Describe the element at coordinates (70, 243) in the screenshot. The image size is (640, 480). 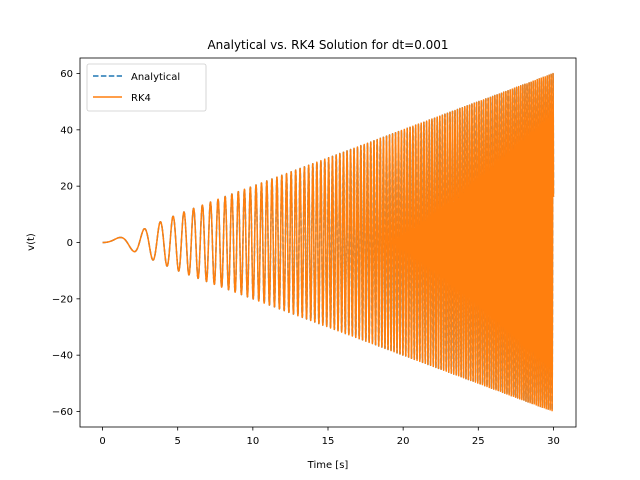
I see `y-tick-label: 0` at that location.